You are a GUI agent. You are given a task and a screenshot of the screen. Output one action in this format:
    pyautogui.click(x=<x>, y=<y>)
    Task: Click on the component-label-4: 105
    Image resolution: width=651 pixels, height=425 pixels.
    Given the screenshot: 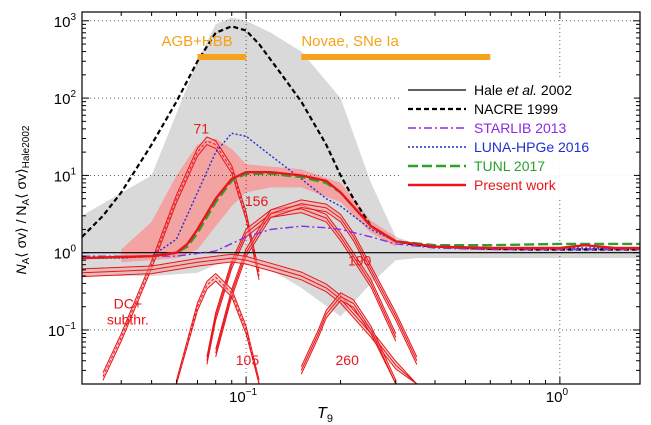 What is the action you would take?
    pyautogui.click(x=248, y=360)
    